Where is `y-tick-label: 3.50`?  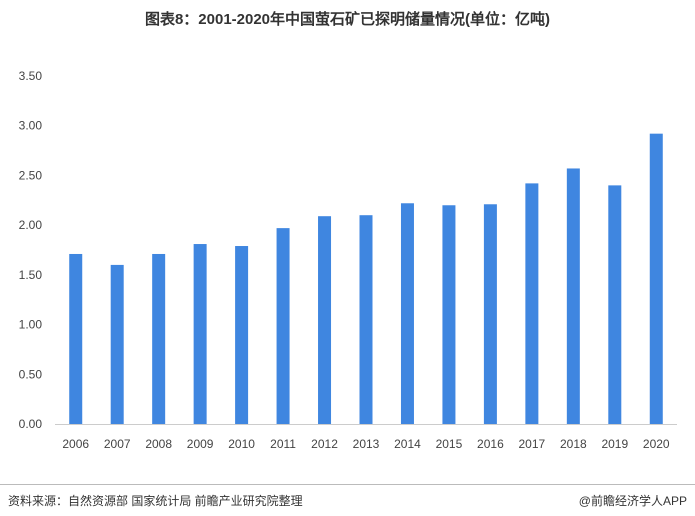 y-tick-label: 3.50 is located at coordinates (31, 76).